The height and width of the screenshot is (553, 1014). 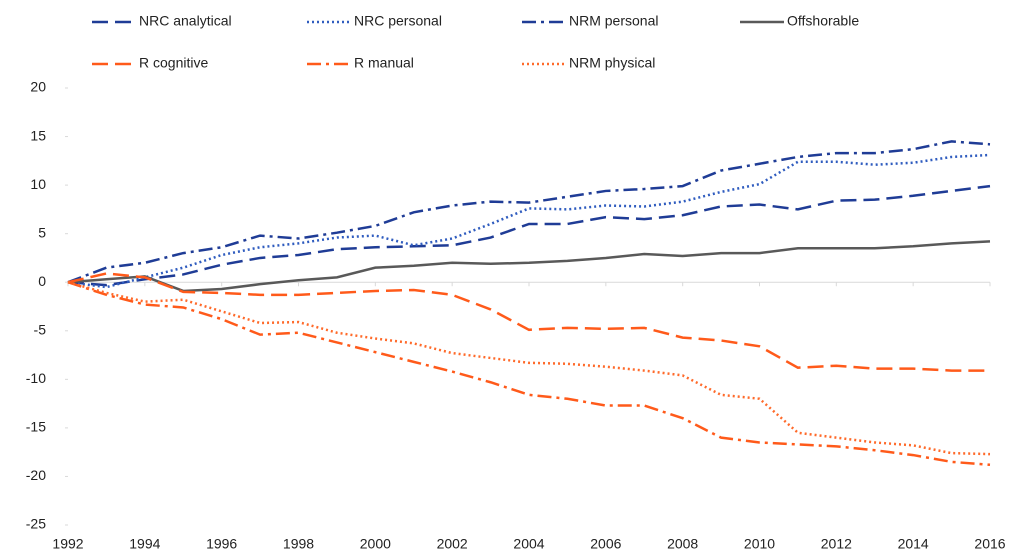 What do you see at coordinates (42, 281) in the screenshot?
I see `y-tick-label: 0` at bounding box center [42, 281].